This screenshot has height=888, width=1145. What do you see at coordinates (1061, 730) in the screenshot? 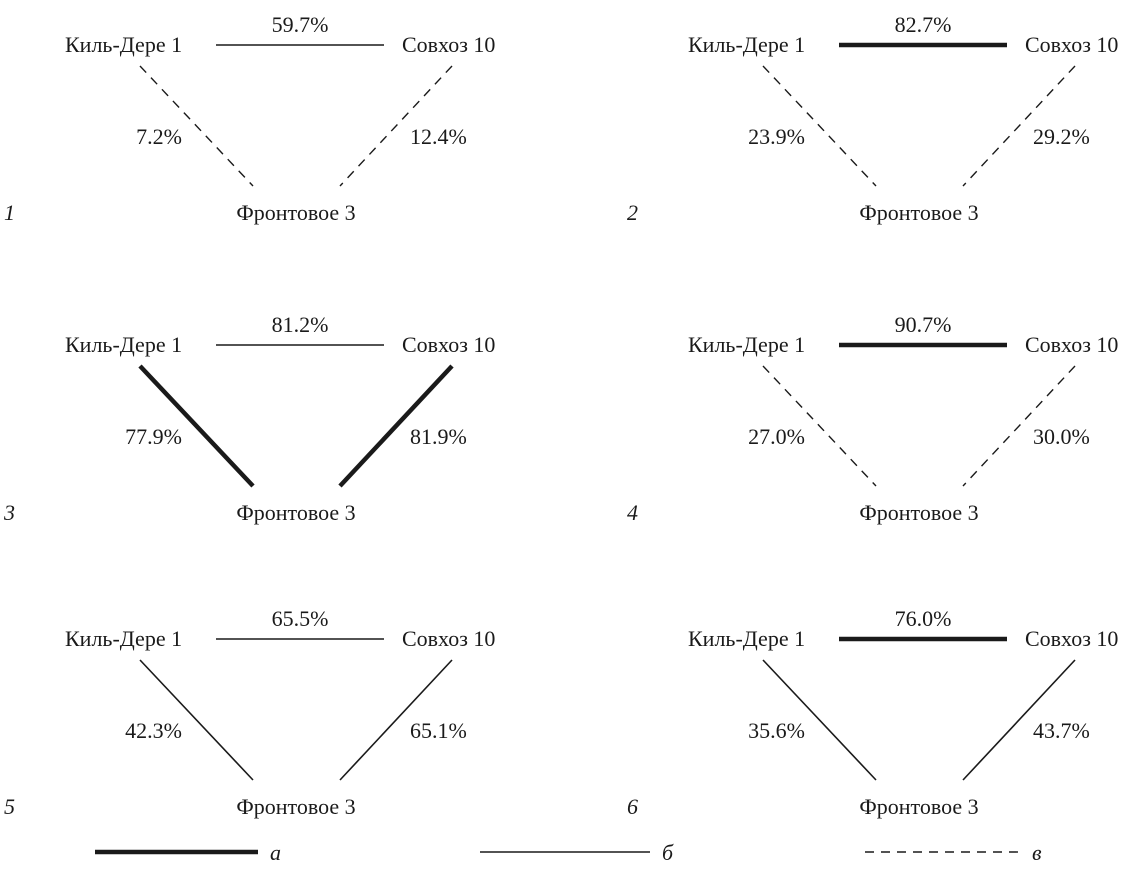
I see `edge-right-label: 43.7%` at bounding box center [1061, 730].